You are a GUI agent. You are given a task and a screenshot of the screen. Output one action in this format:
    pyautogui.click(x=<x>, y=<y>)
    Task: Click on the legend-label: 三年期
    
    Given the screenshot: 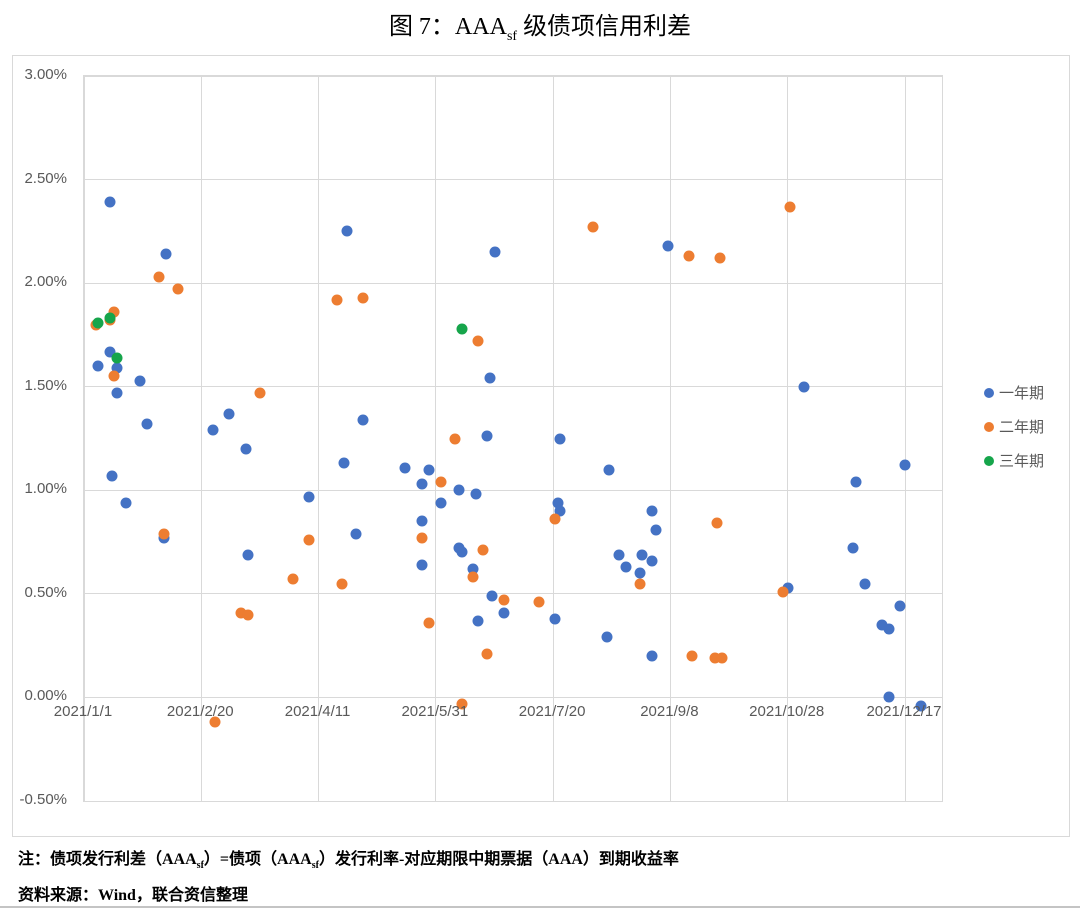 What is the action you would take?
    pyautogui.click(x=1022, y=461)
    